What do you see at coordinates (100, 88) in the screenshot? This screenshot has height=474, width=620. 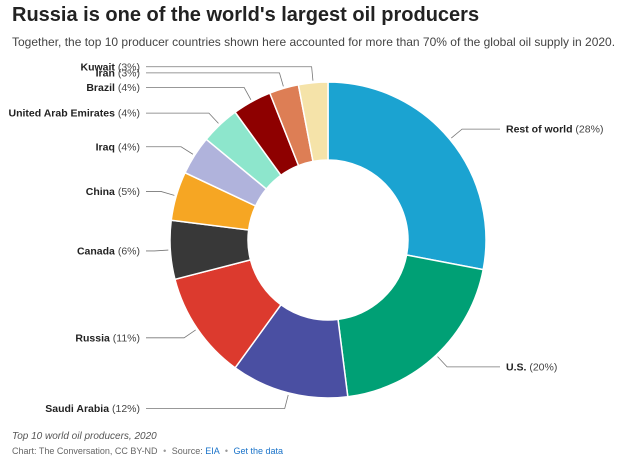 I see `slice-label-name: Brazil` at bounding box center [100, 88].